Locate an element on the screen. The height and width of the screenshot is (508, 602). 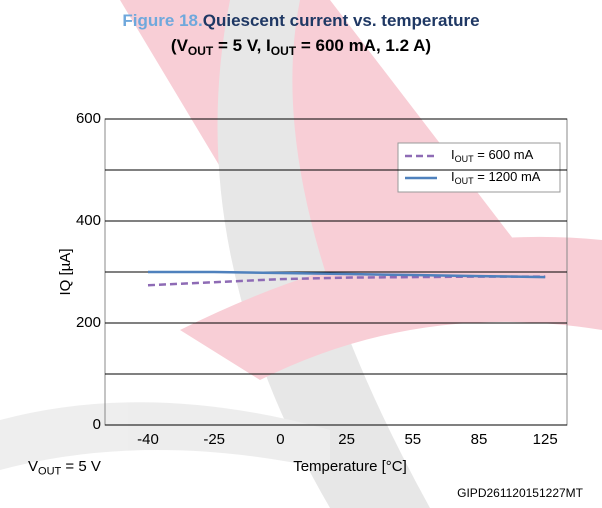
y-tick-label: 0 is located at coordinates (97, 424).